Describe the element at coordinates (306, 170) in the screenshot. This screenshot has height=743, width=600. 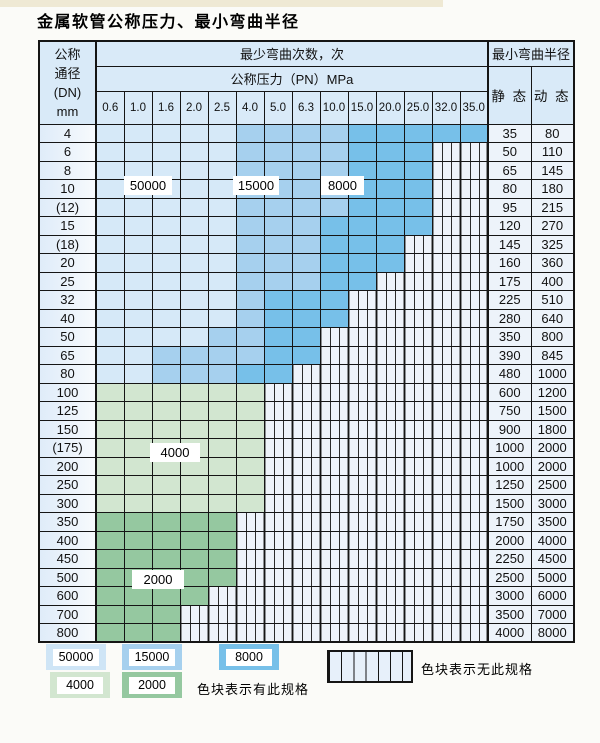
I see `table-row-dn-8: 8 65 145` at that location.